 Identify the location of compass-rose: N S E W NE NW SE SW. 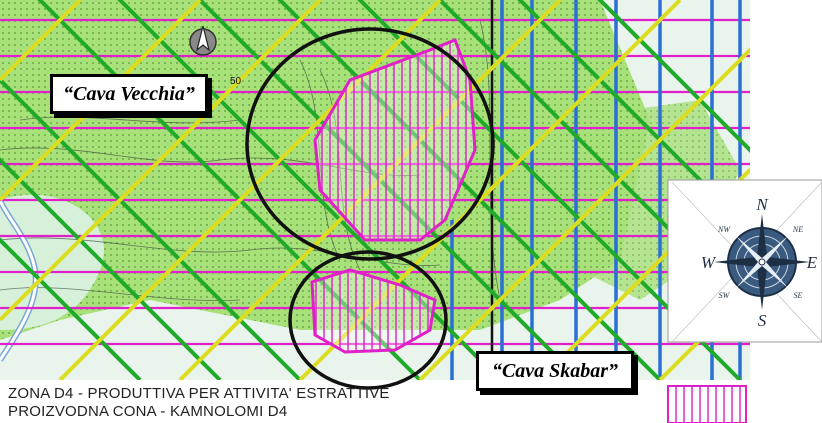
(744, 261).